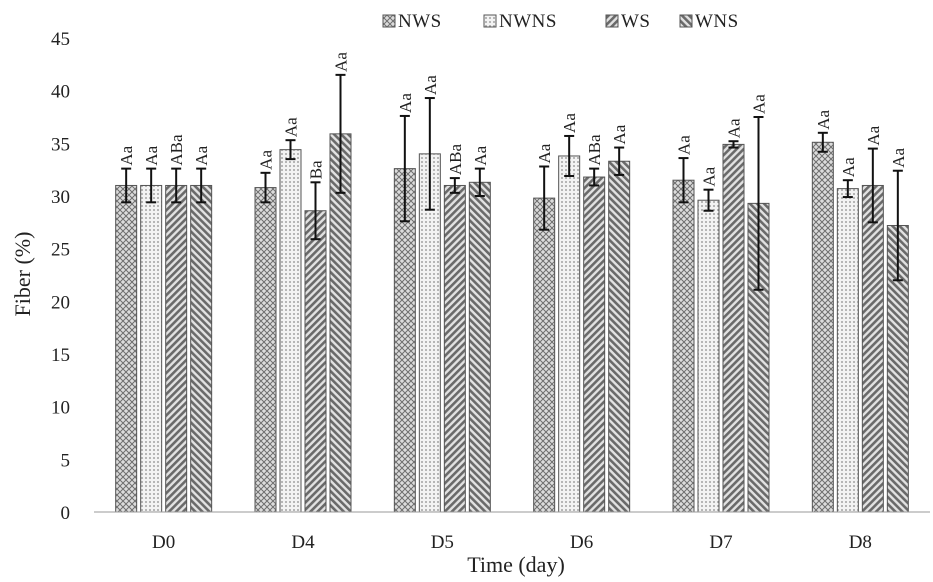  What do you see at coordinates (60, 355) in the screenshot?
I see `y-tick-label: 15` at bounding box center [60, 355].